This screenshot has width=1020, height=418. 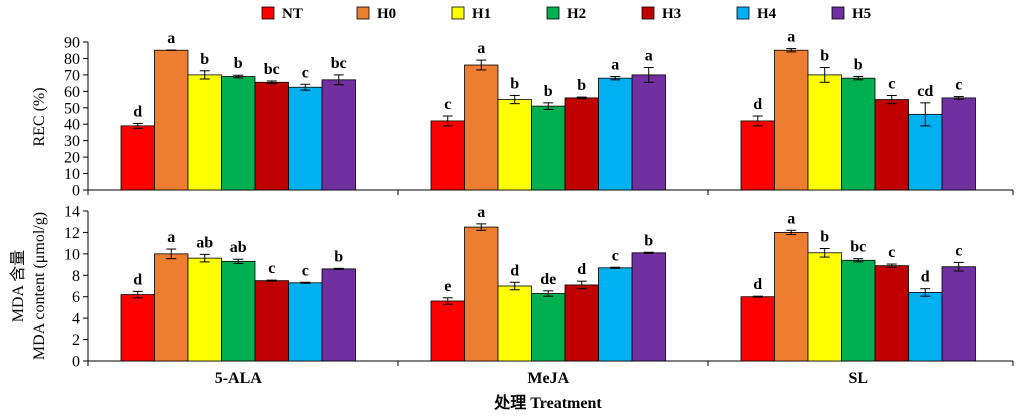 I want to click on mda-bar-nt-sl, so click(x=757, y=329).